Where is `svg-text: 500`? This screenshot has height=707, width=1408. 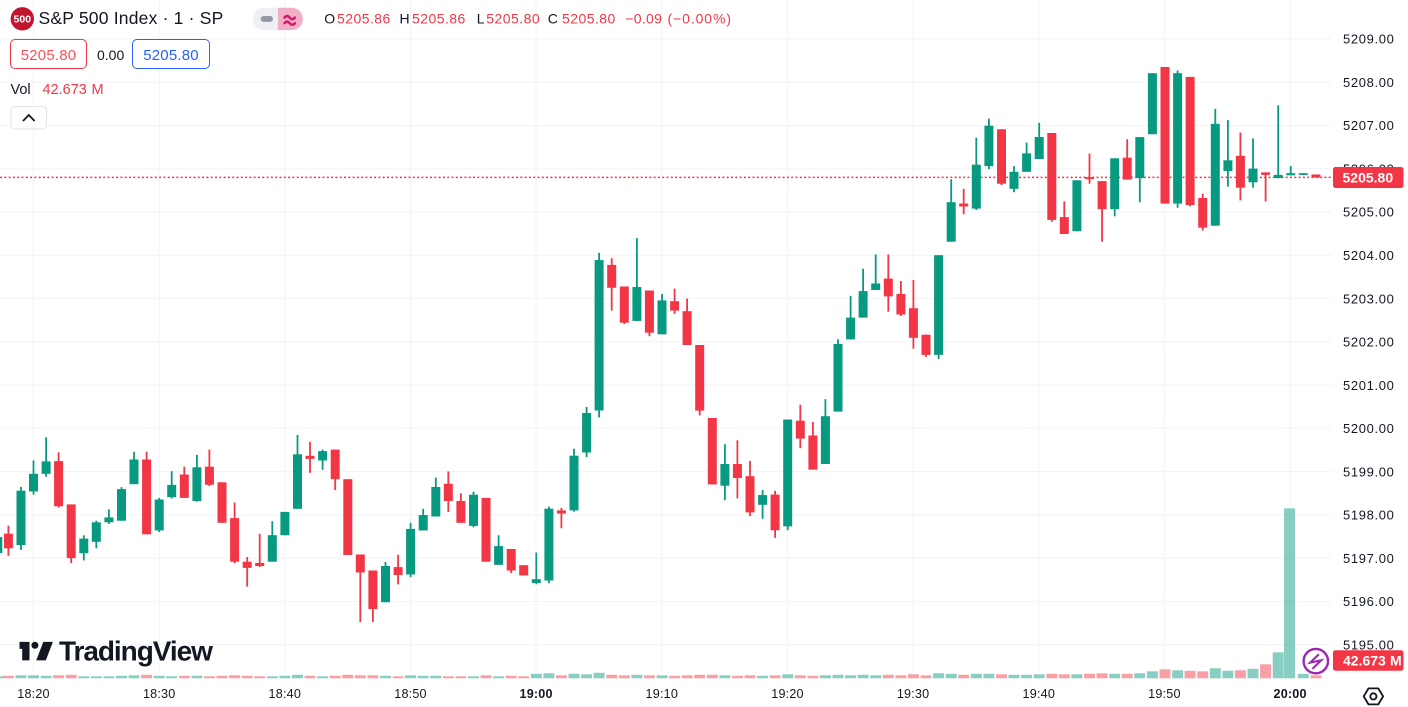 svg-text: 500 is located at coordinates (23, 20).